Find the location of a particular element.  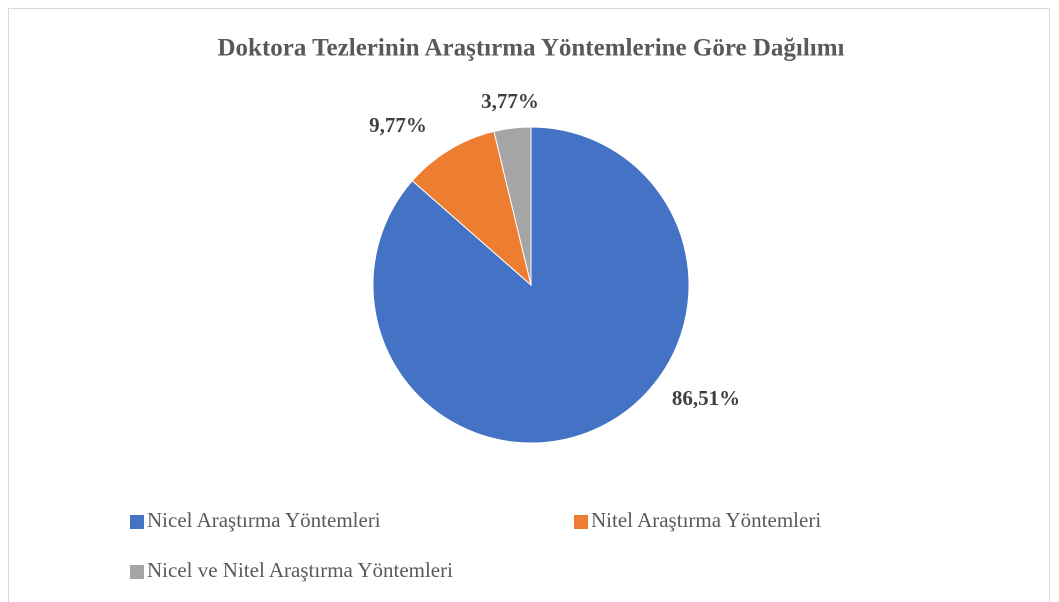

data-label: 9,77% is located at coordinates (398, 125).